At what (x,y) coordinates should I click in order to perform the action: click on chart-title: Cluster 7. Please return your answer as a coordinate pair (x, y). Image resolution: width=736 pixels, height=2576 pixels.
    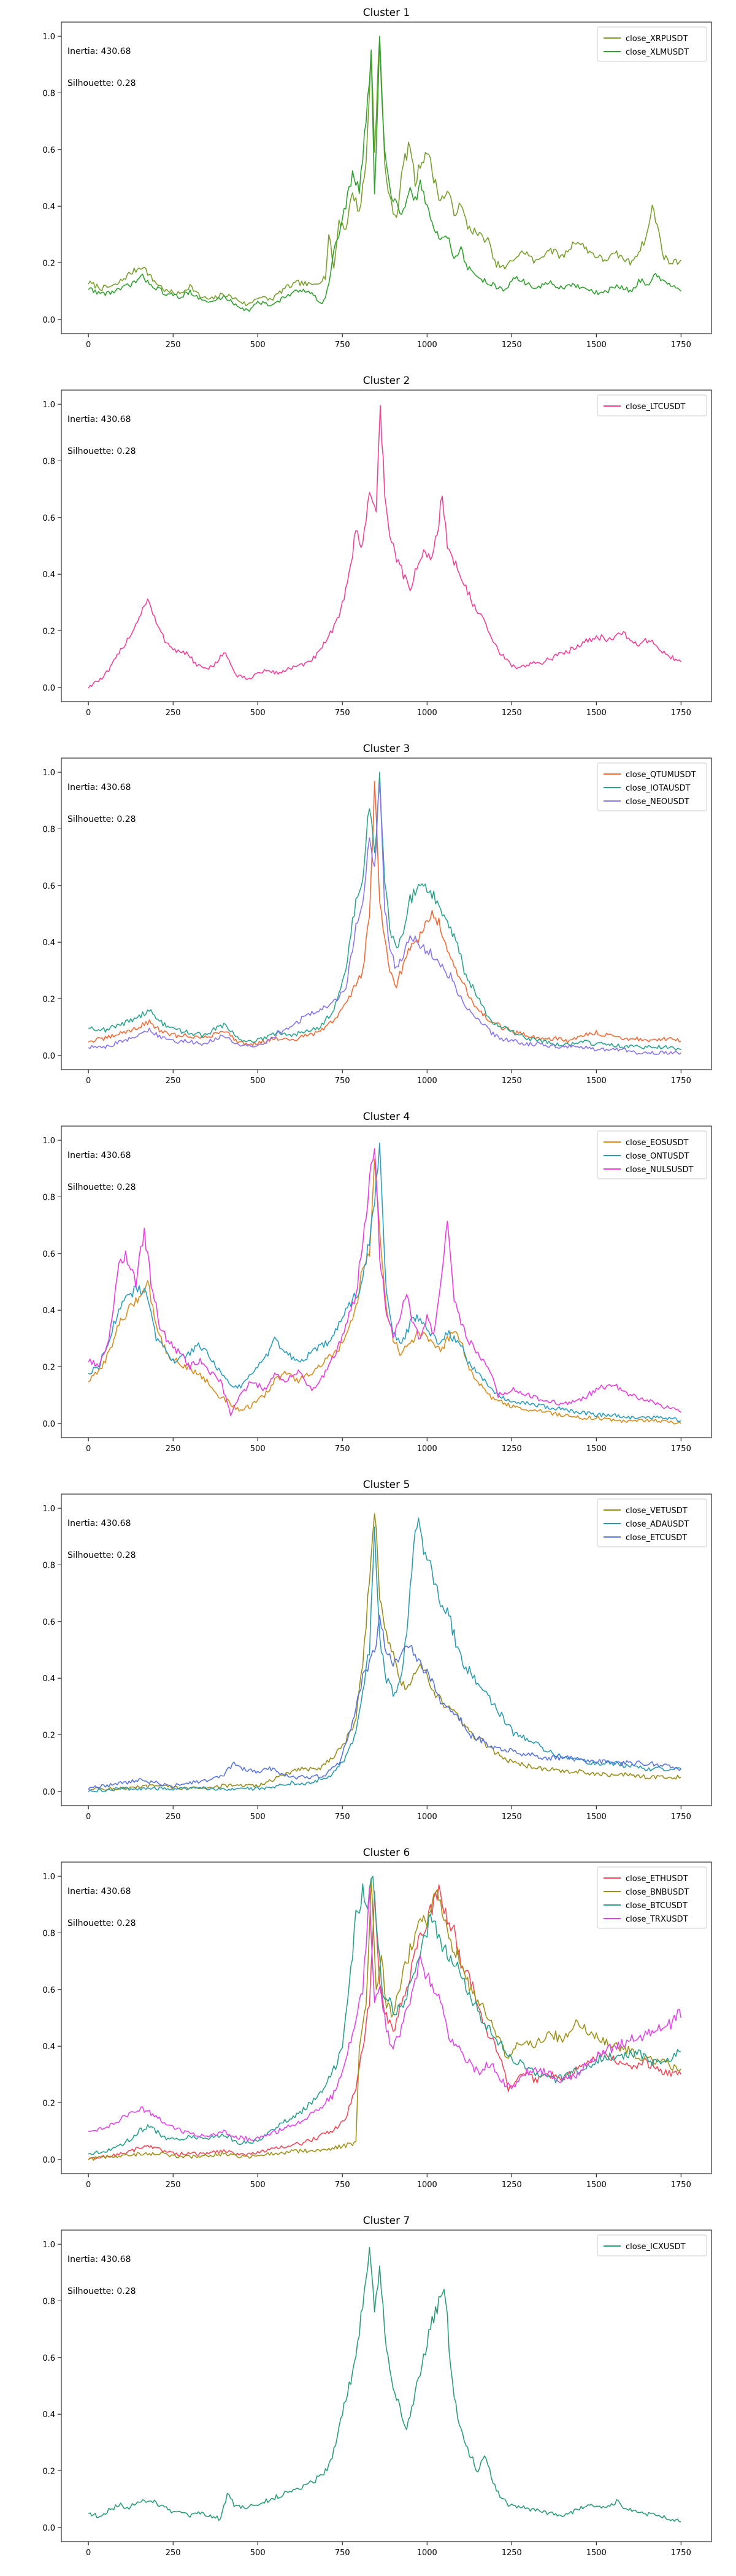
    Looking at the image, I should click on (386, 2221).